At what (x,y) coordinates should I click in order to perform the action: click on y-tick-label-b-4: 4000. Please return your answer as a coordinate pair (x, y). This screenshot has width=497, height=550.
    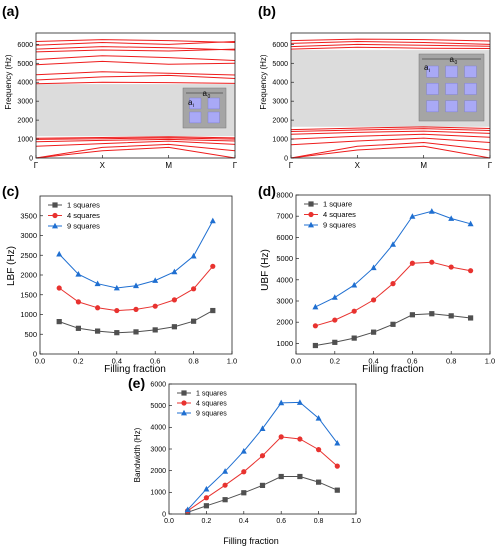
    Looking at the image, I should click on (280, 83).